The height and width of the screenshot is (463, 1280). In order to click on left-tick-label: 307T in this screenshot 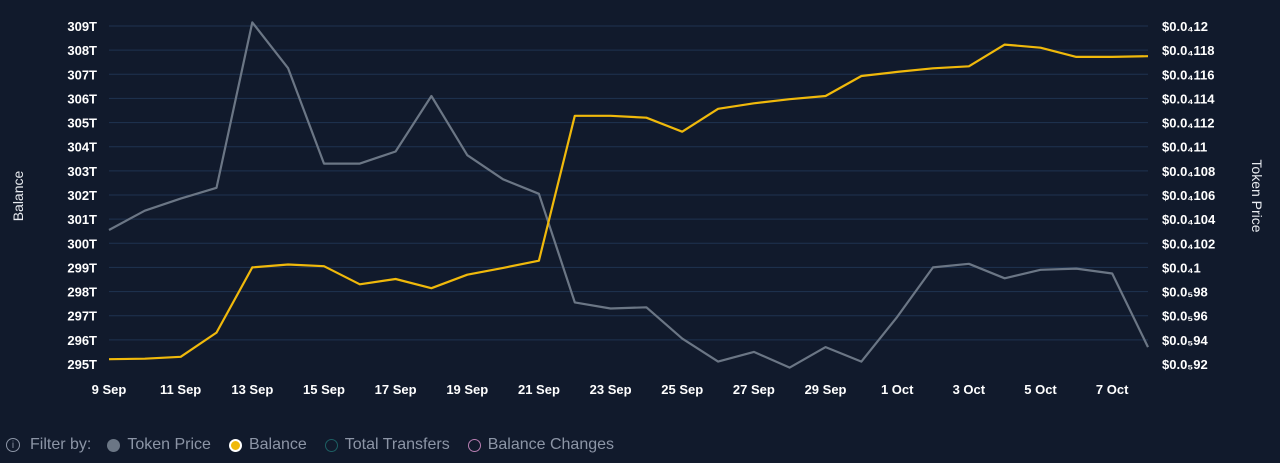, I will do `click(82, 74)`.